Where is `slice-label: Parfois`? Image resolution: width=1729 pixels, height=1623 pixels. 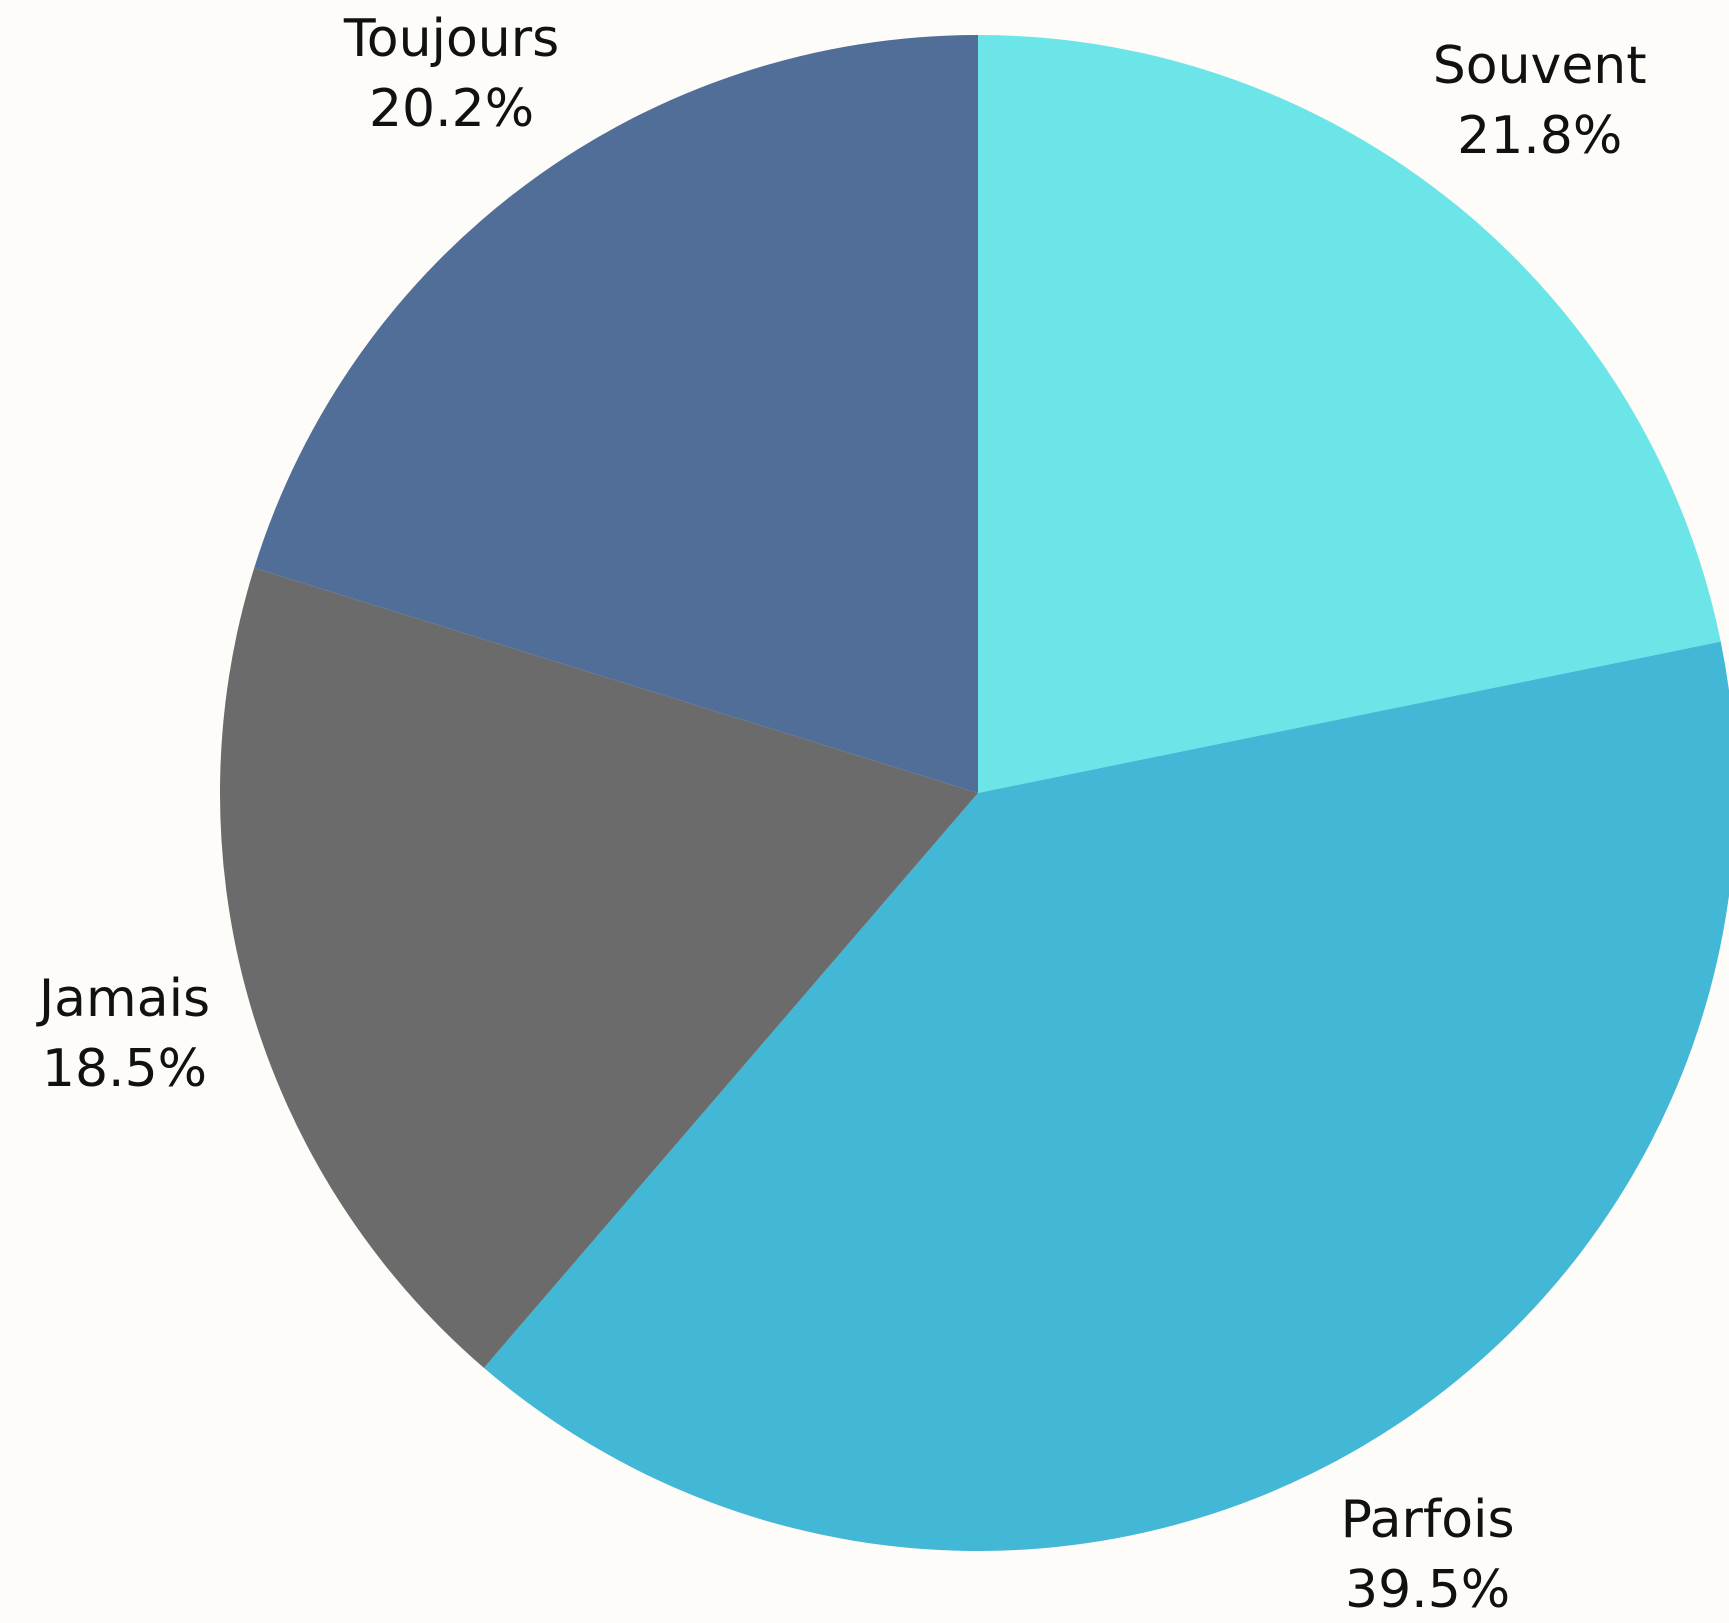 slice-label: Parfois is located at coordinates (1428, 1520).